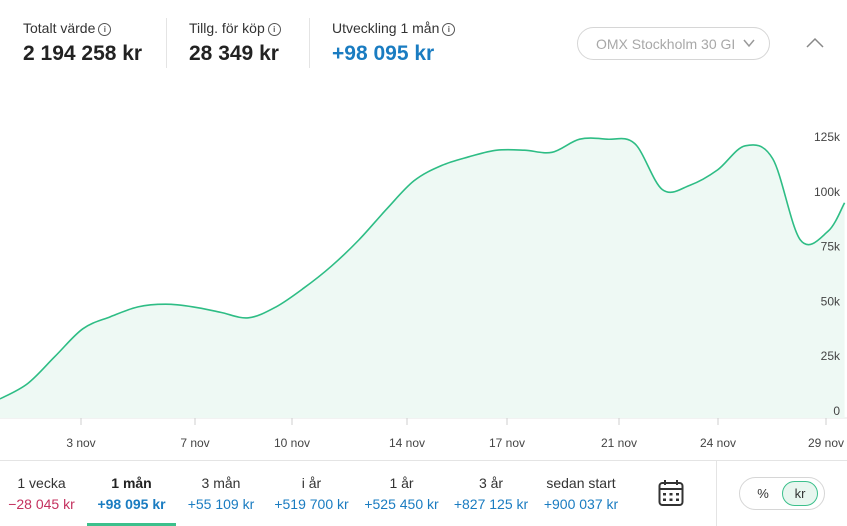  What do you see at coordinates (800, 493) in the screenshot?
I see `currency-toggle-button: kr` at bounding box center [800, 493].